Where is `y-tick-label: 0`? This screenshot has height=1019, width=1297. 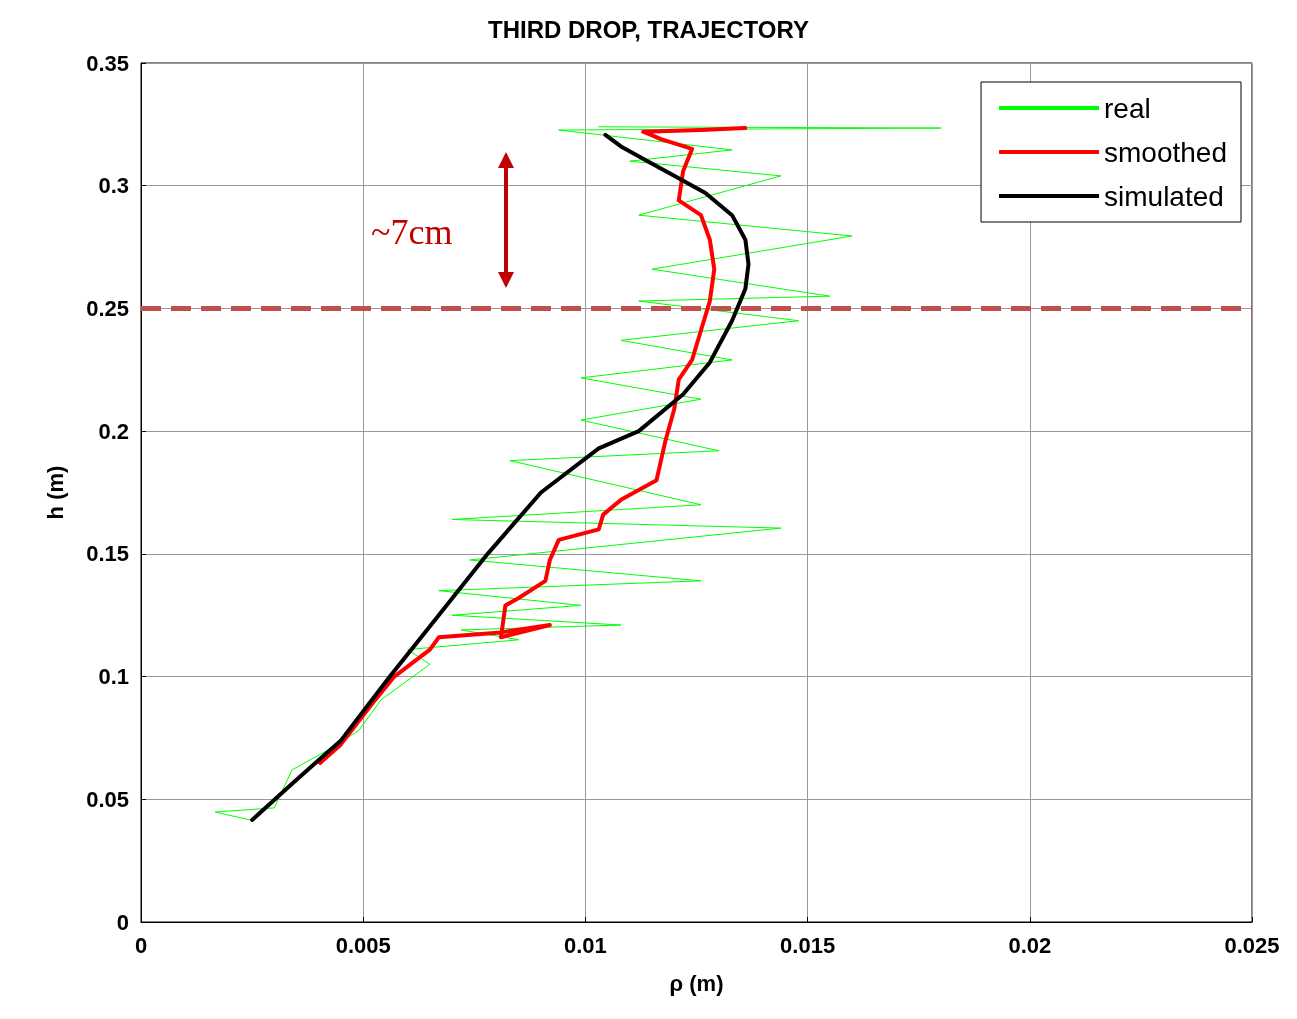 y-tick-label: 0 is located at coordinates (122, 922).